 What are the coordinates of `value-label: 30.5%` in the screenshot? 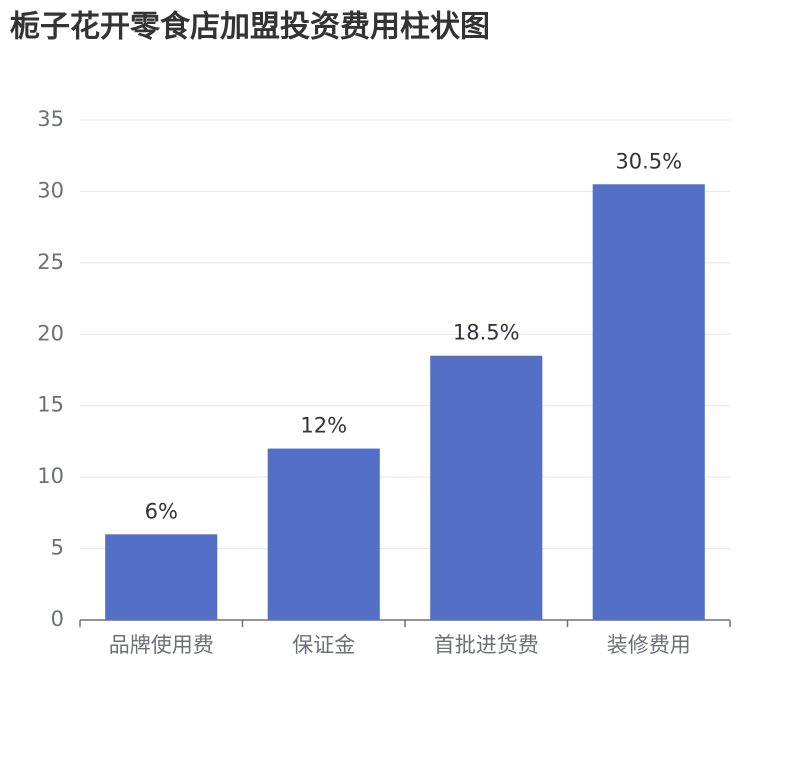 It's located at (648, 161).